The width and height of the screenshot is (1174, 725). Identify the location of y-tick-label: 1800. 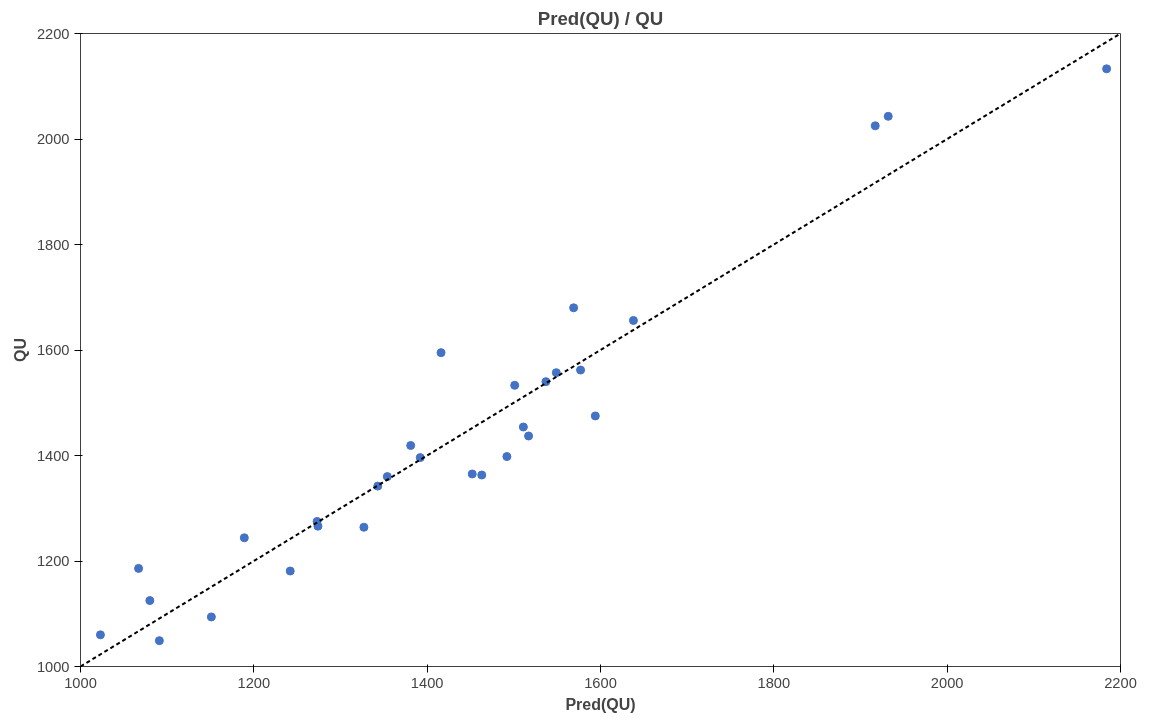
(53, 244).